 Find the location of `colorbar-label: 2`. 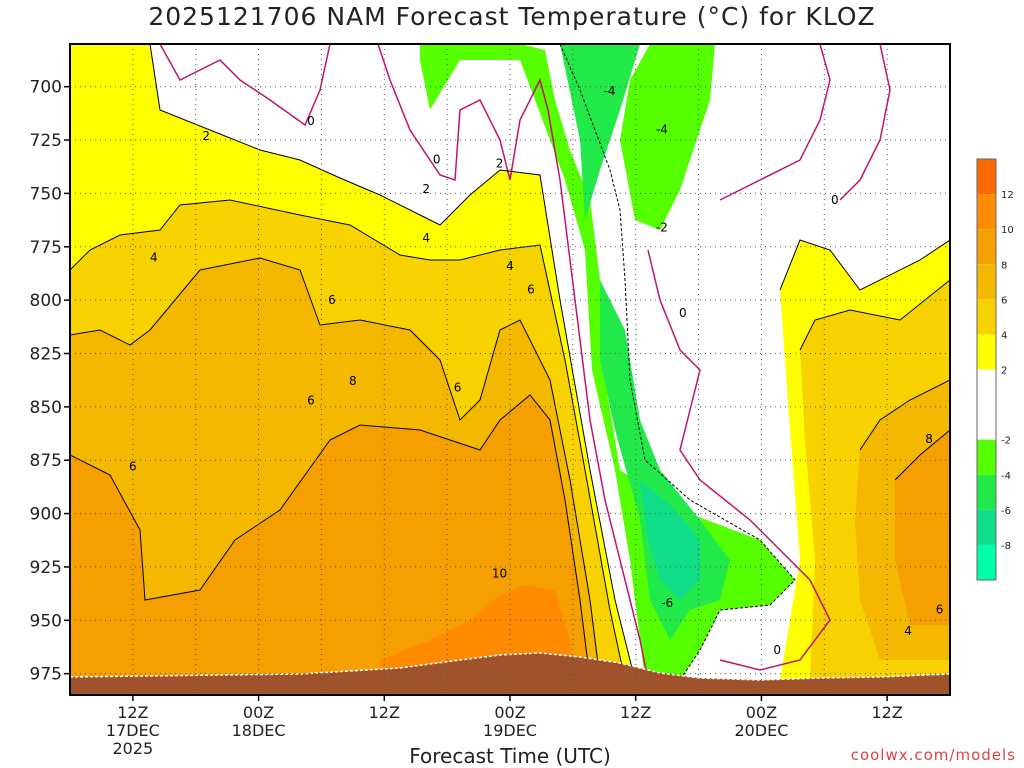

colorbar-label: 2 is located at coordinates (1004, 371).